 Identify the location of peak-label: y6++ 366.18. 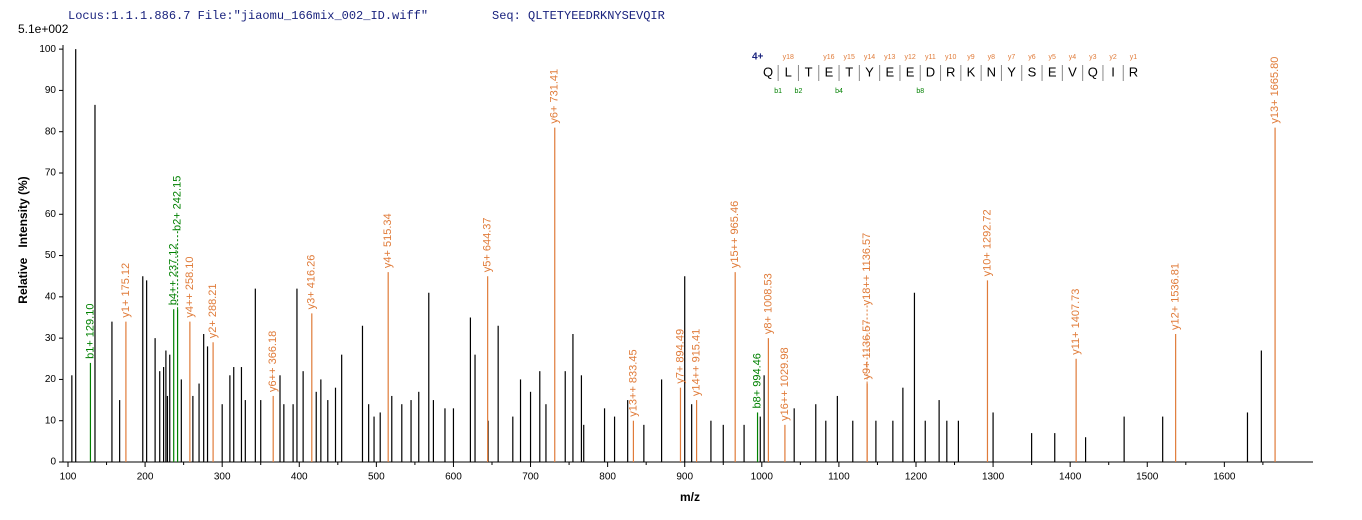
(273, 361).